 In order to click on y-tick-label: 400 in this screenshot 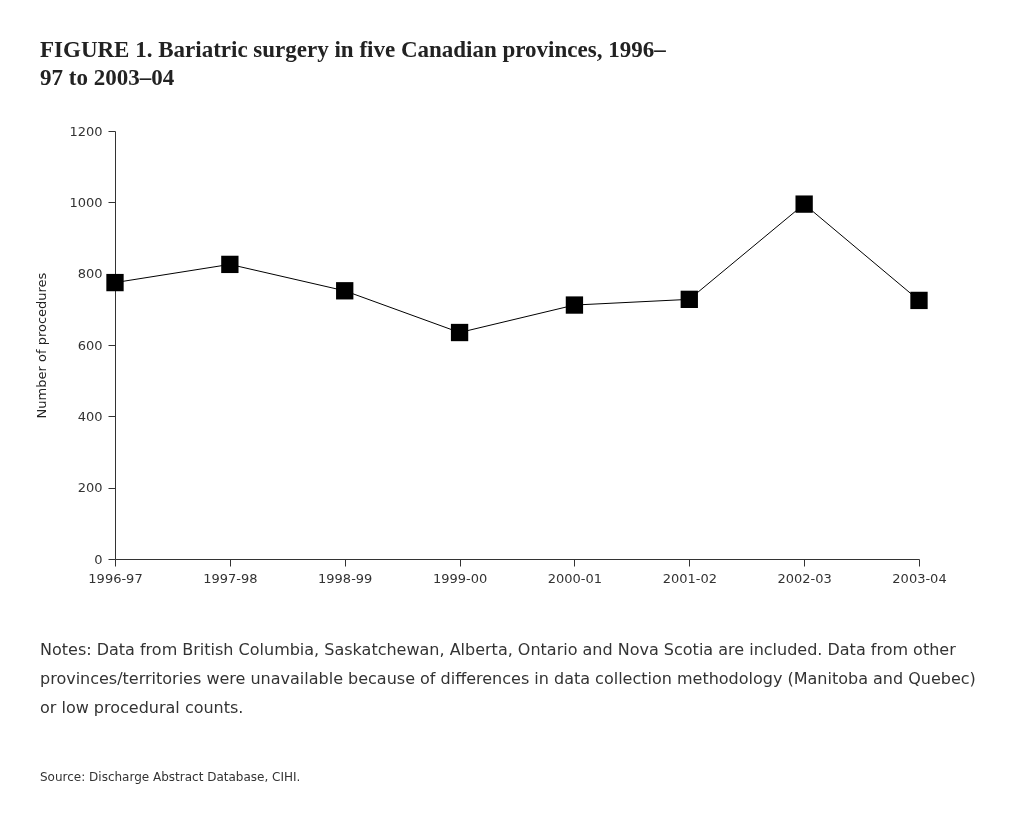, I will do `click(90, 416)`.